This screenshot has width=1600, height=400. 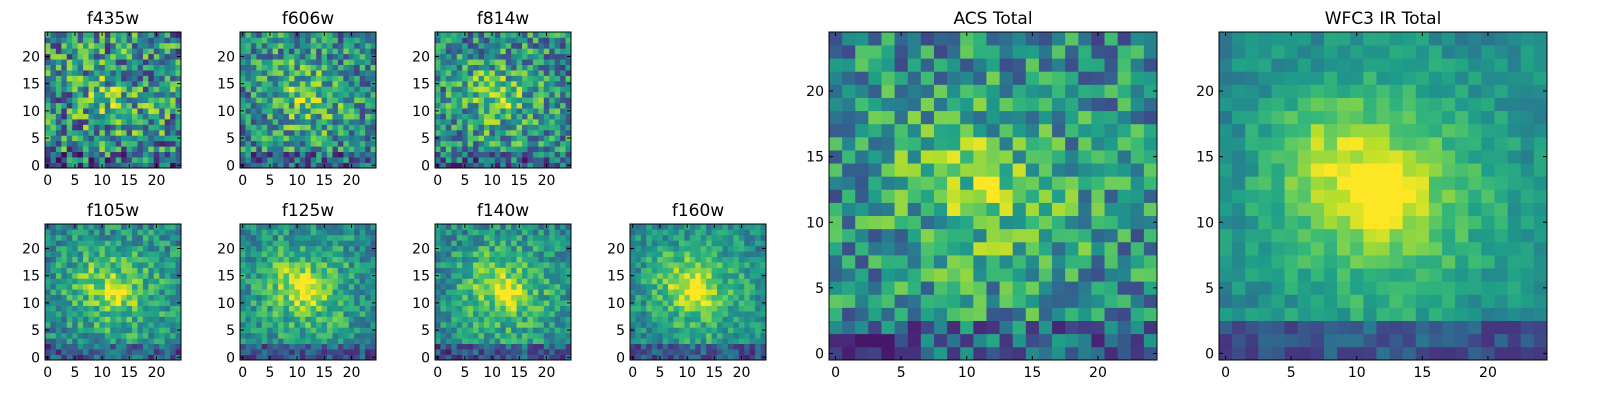 What do you see at coordinates (324, 181) in the screenshot?
I see `x-tick-label: 15` at bounding box center [324, 181].